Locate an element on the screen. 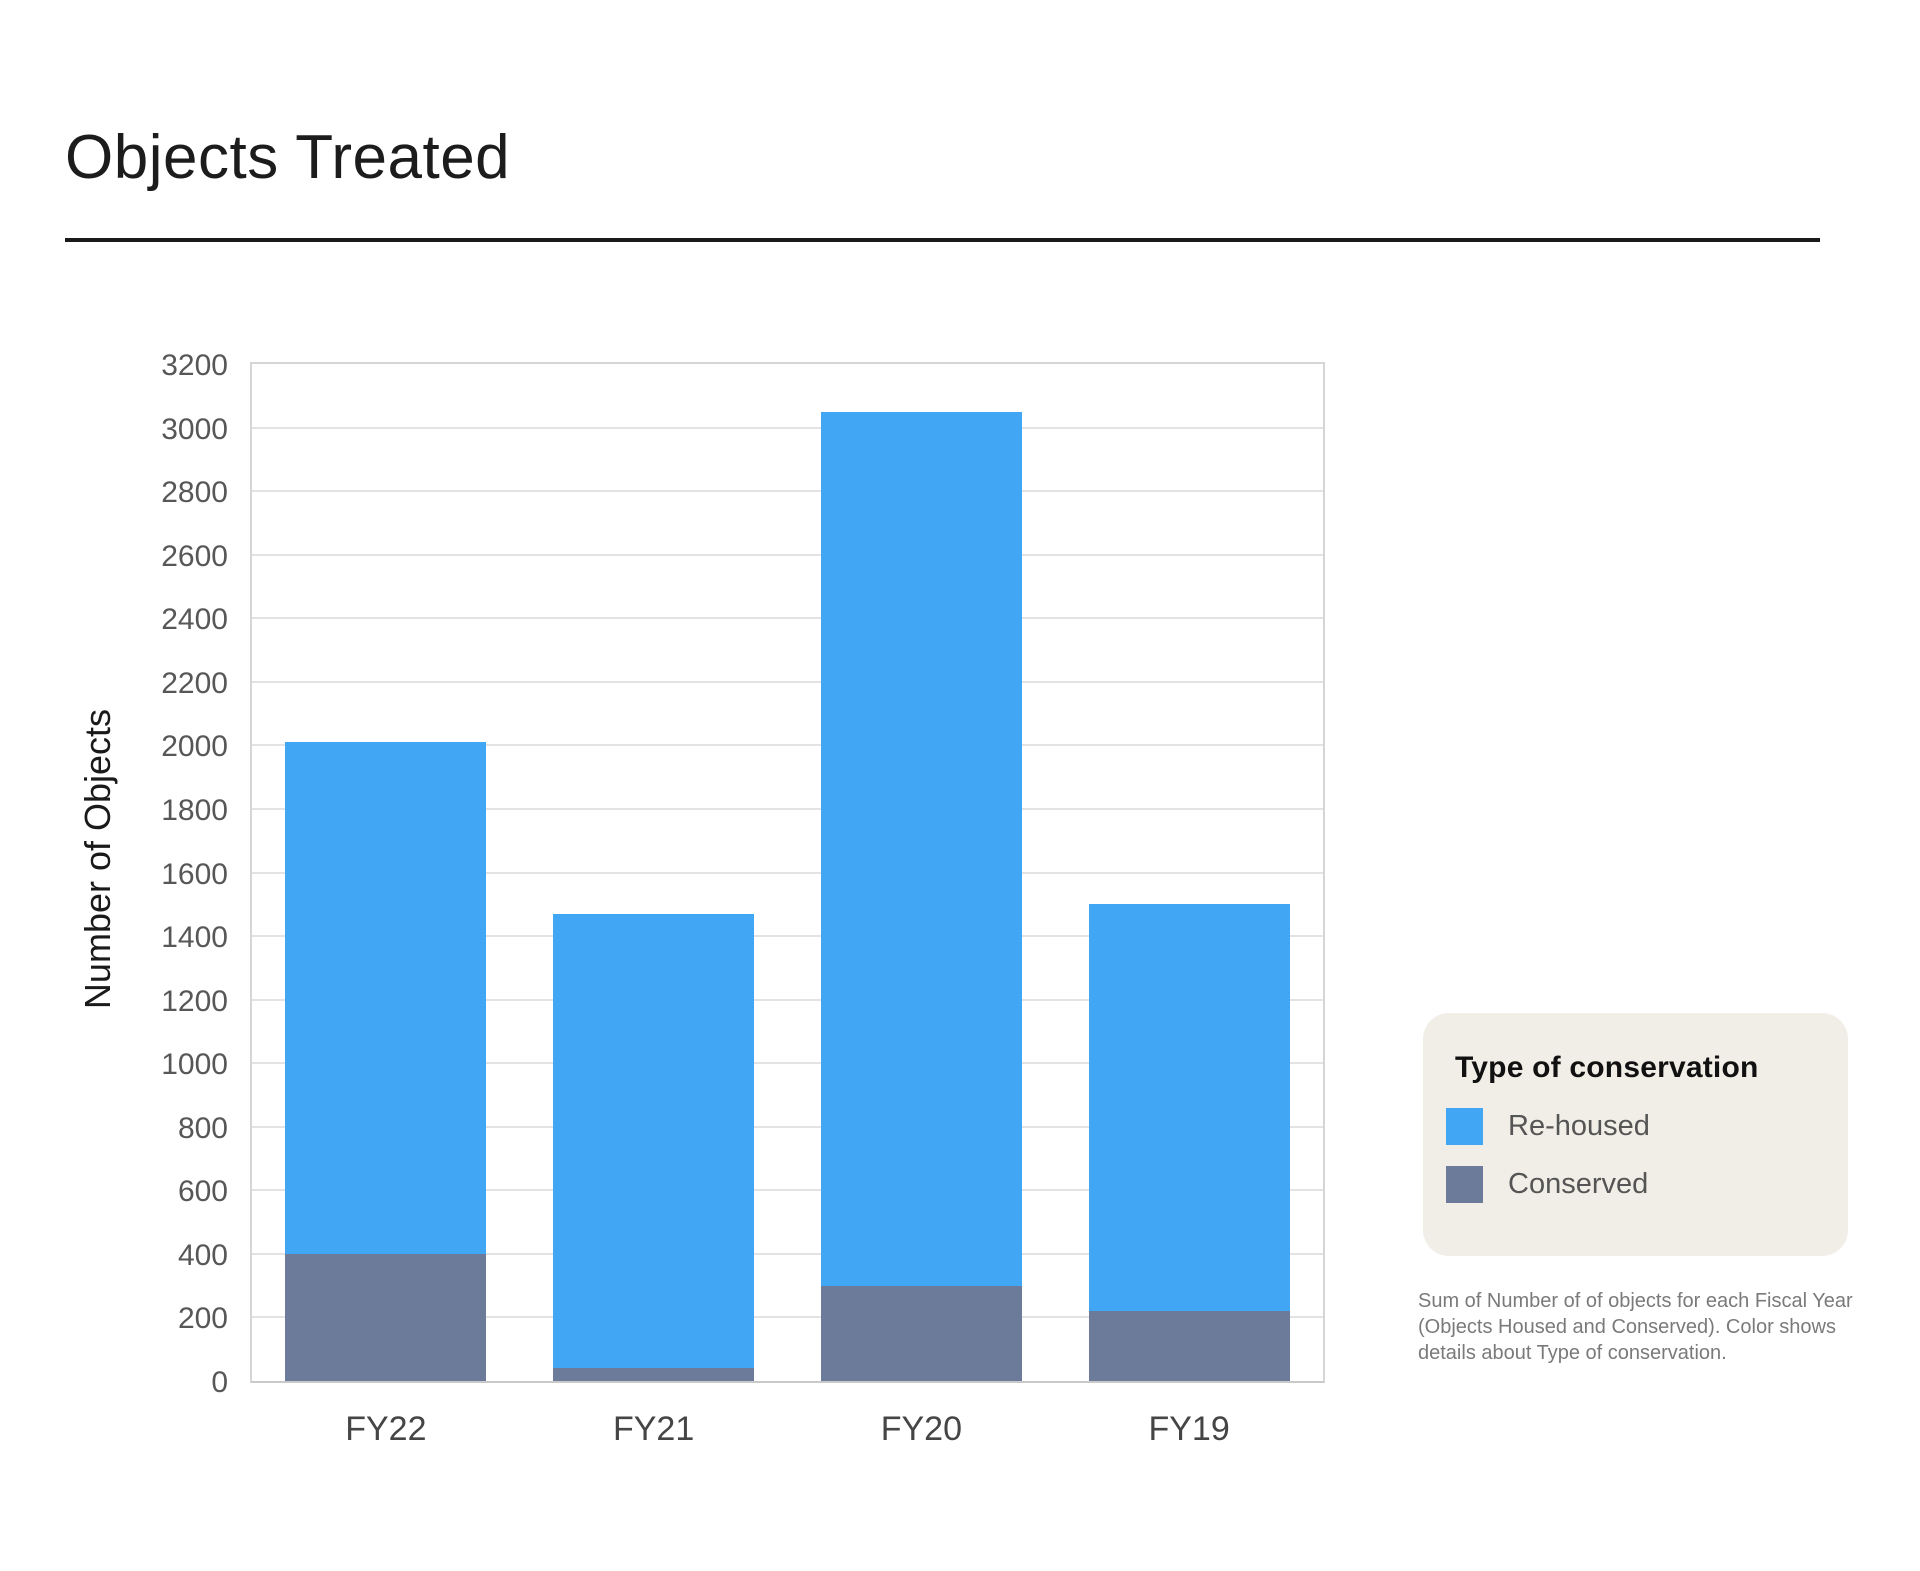  legend-swatch-conserved is located at coordinates (1464, 1184).